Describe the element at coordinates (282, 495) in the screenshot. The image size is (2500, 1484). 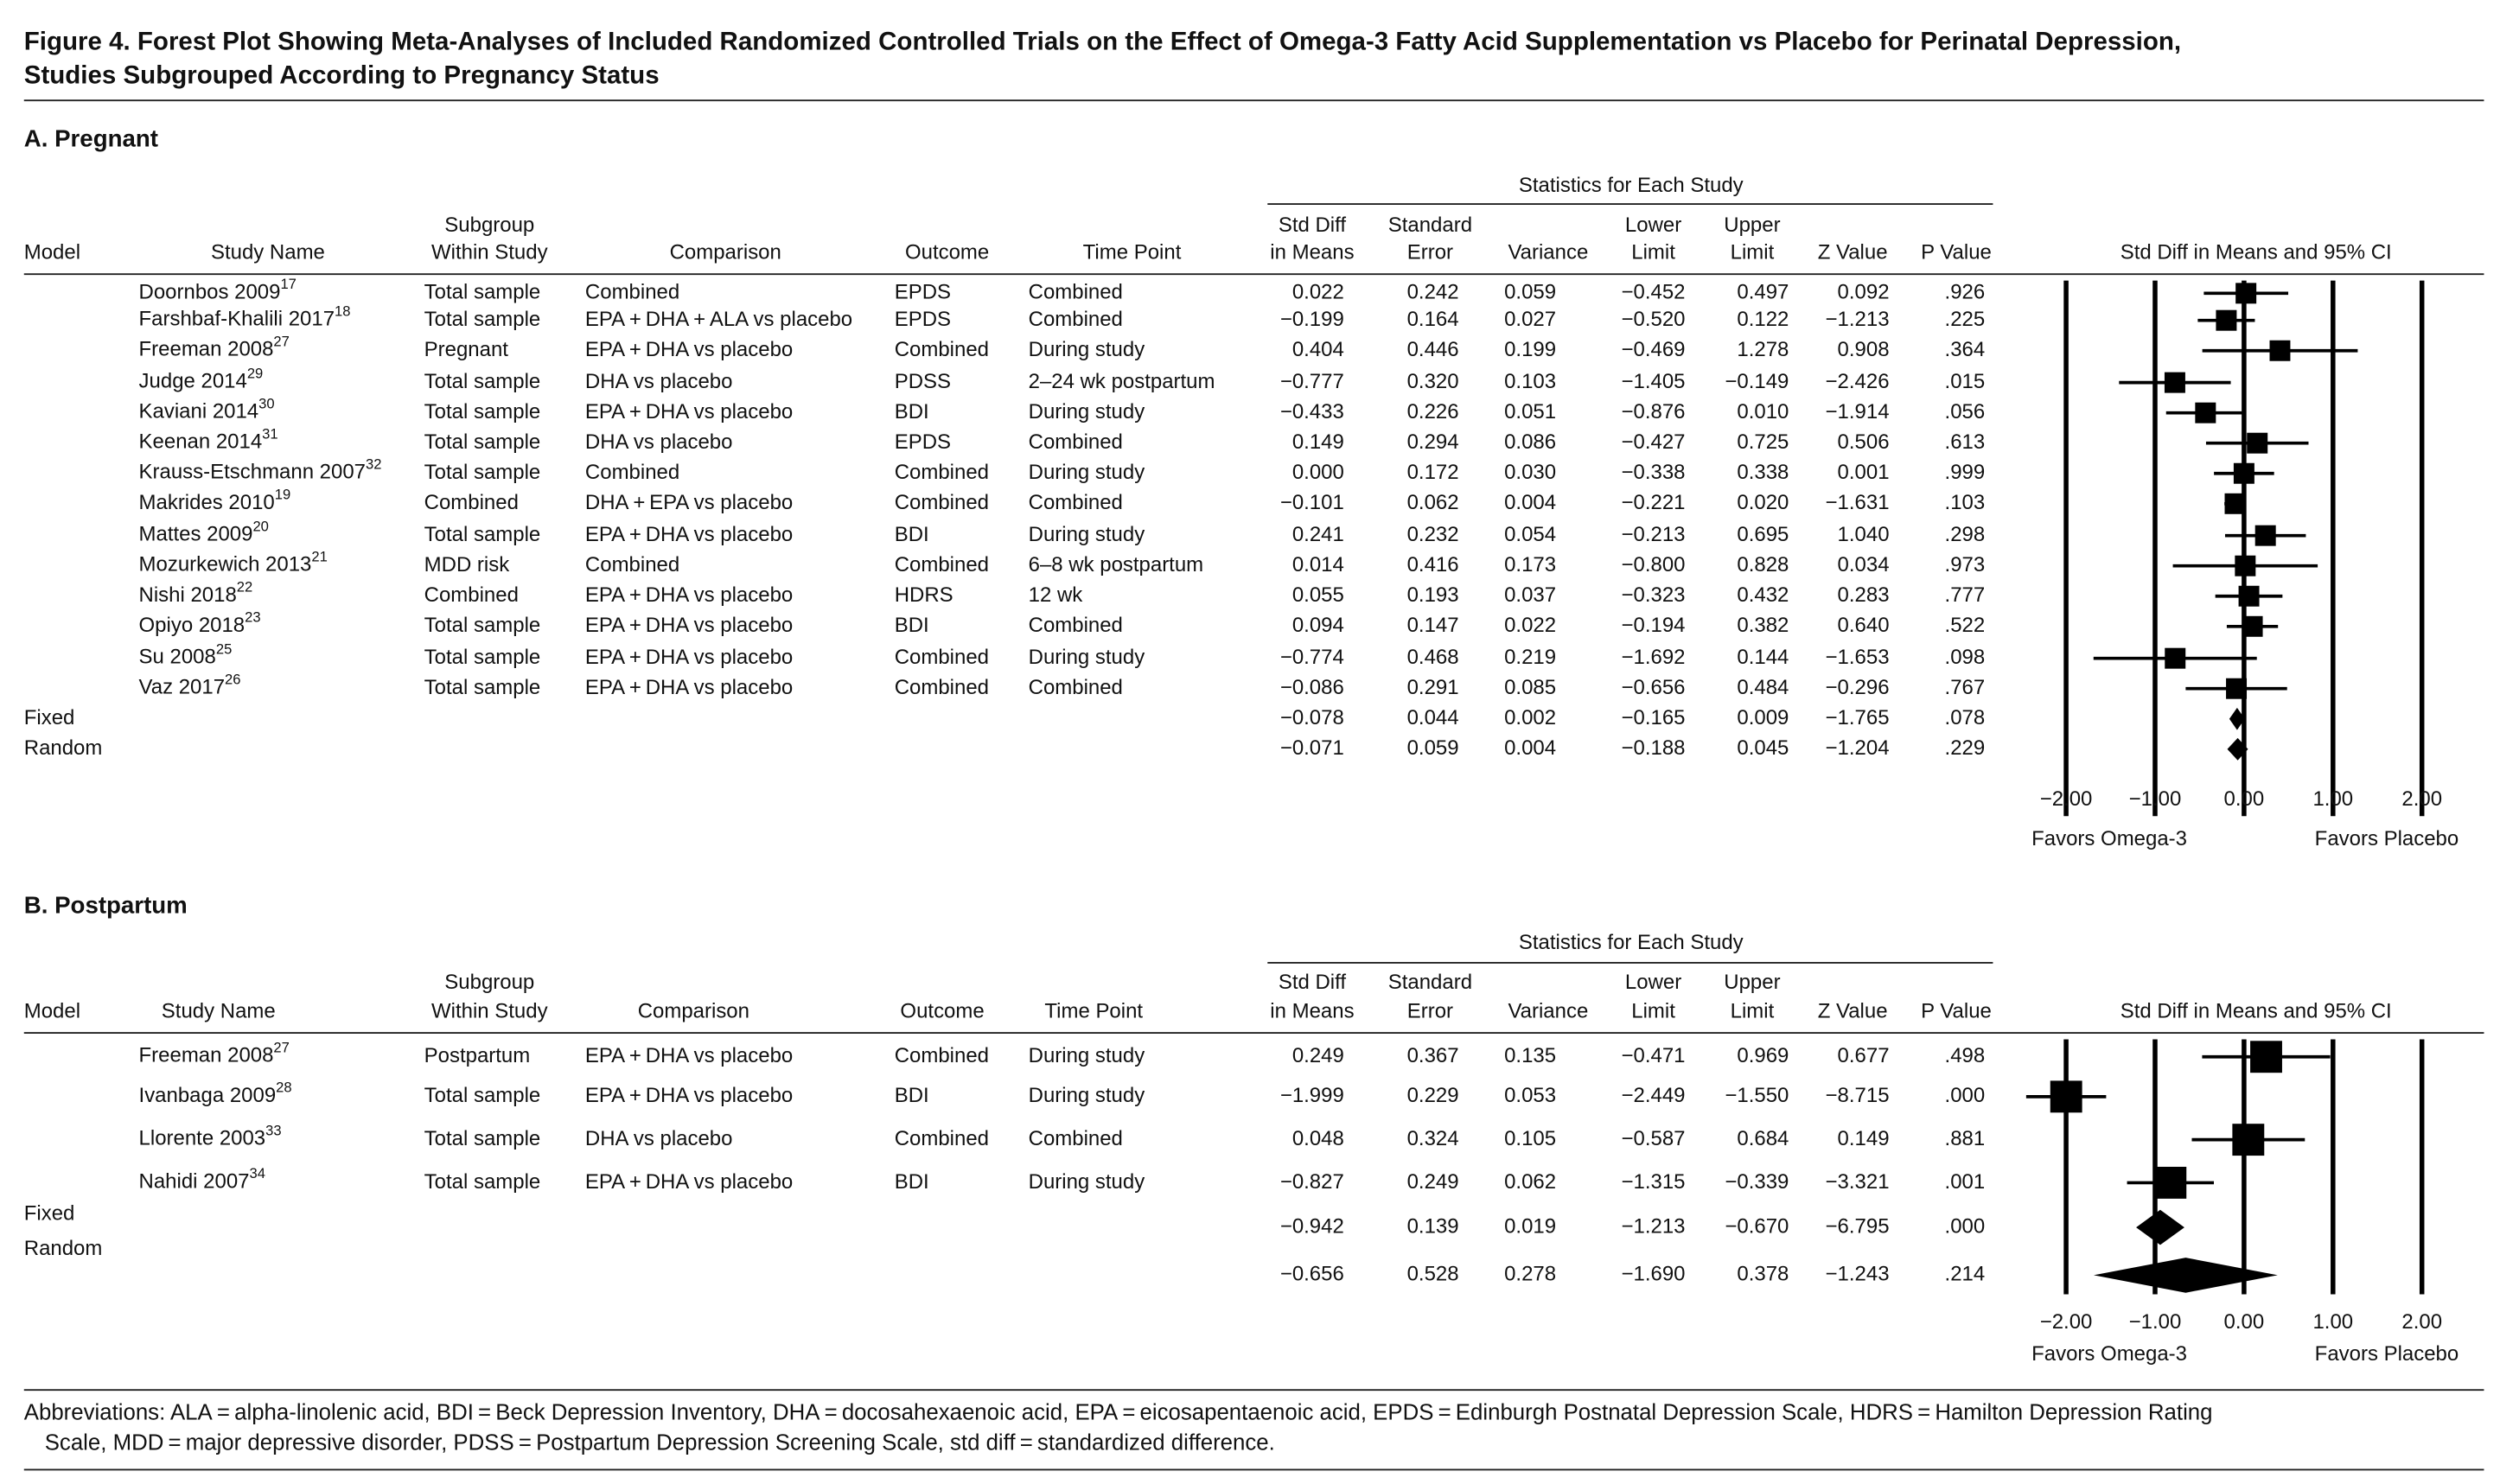
I see `reference: 19` at that location.